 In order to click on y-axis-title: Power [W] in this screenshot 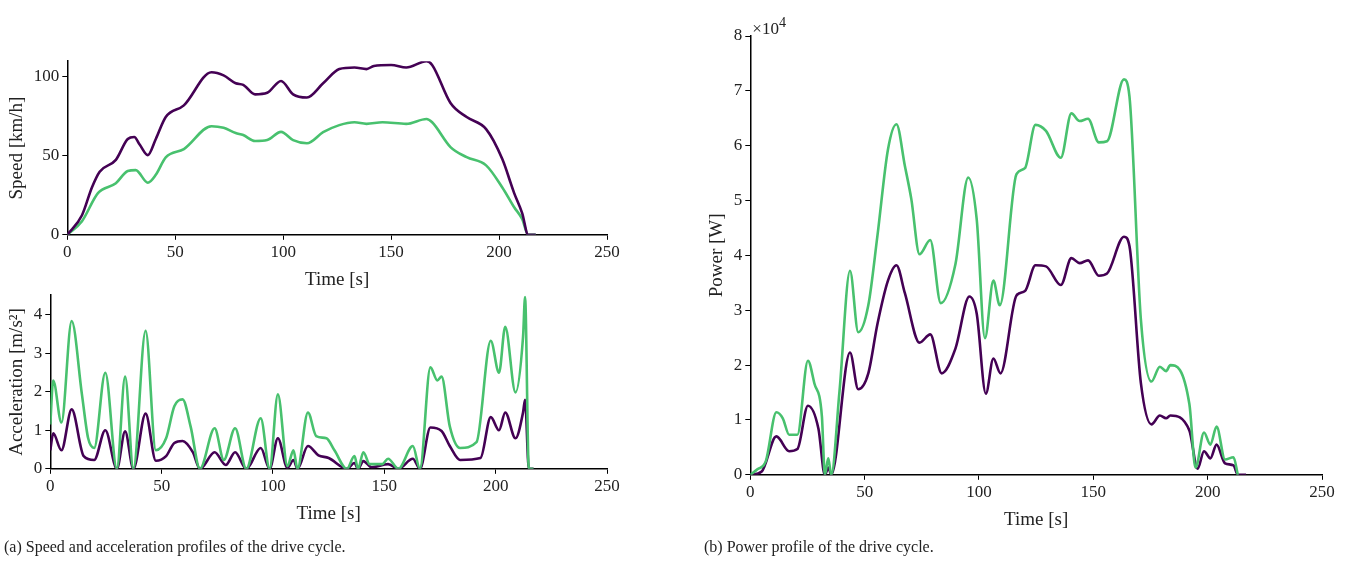, I will do `click(716, 255)`.